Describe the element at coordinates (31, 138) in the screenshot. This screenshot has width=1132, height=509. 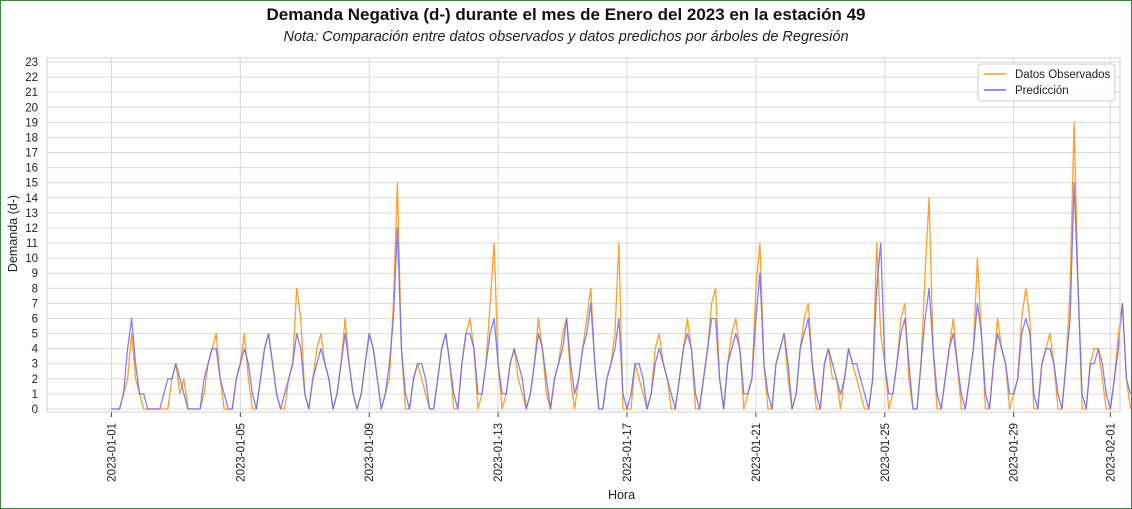
I see `y-tick-label: 18` at that location.